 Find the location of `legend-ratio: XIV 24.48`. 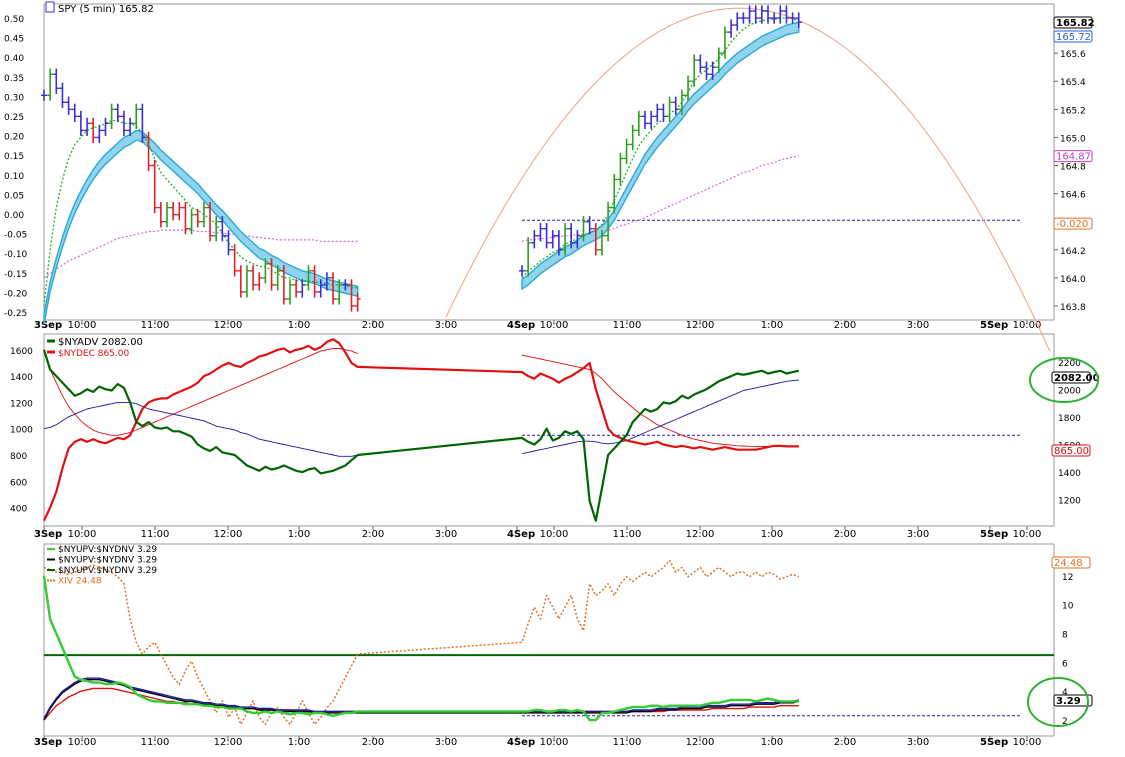

legend-ratio: XIV 24.48 is located at coordinates (80, 582).